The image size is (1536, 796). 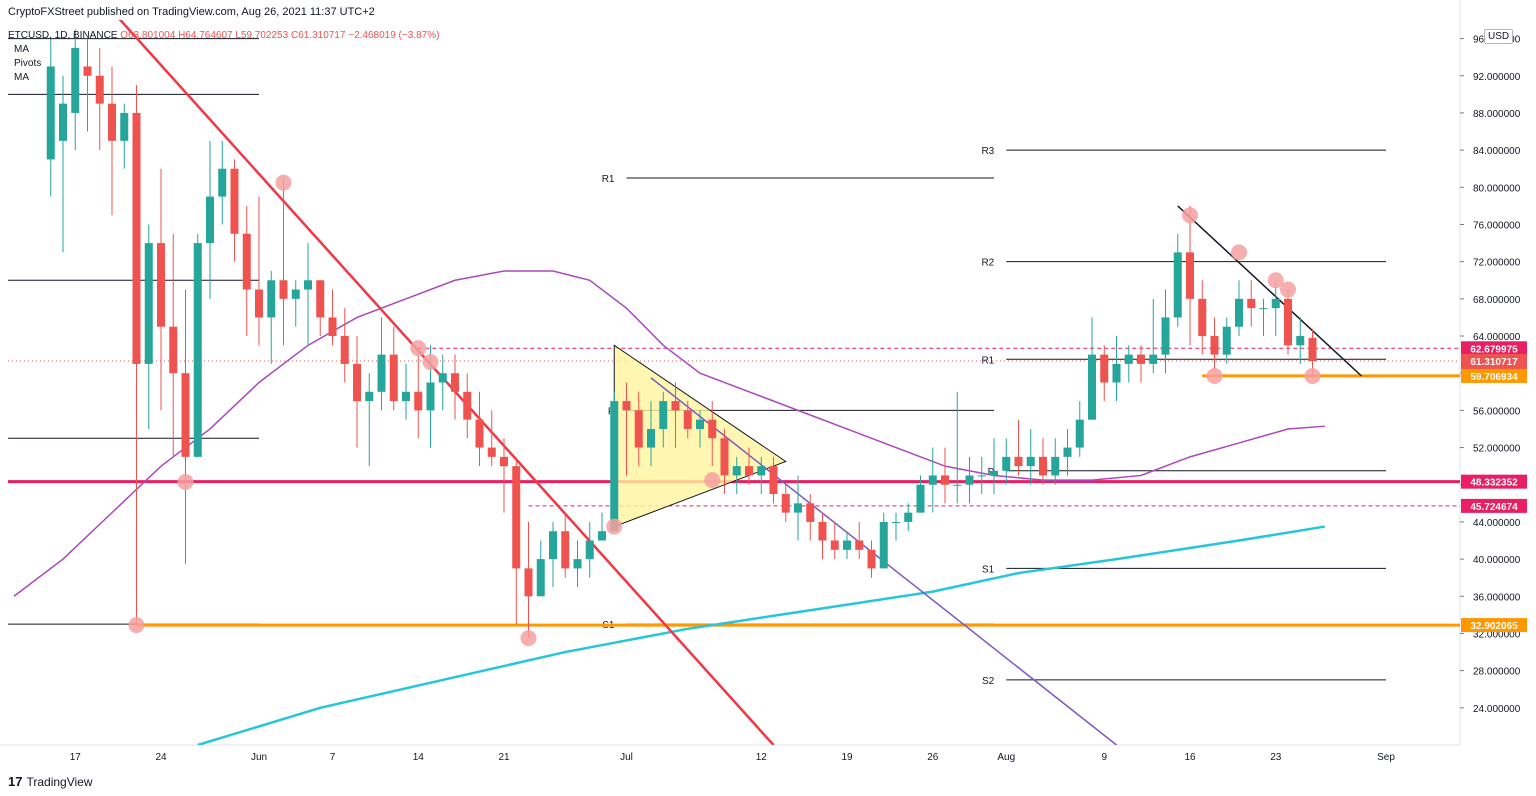 I want to click on tradingview-brand: 17 TradingView, so click(x=50, y=781).